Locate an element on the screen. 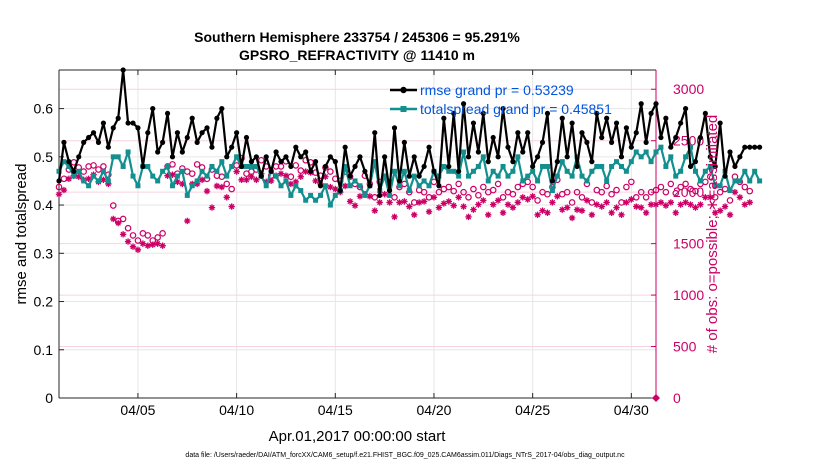  legend-spread-label: totalspread grand pr = 0.45851 is located at coordinates (516, 109).